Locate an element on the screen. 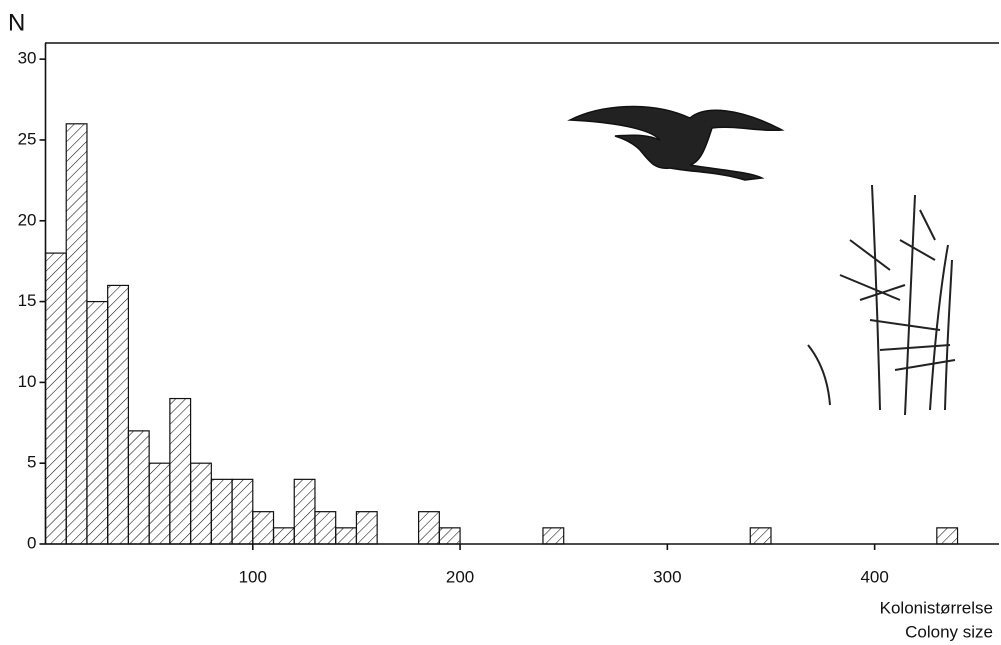 Image resolution: width=1001 pixels, height=645 pixels. heron-illustration is located at coordinates (676, 143).